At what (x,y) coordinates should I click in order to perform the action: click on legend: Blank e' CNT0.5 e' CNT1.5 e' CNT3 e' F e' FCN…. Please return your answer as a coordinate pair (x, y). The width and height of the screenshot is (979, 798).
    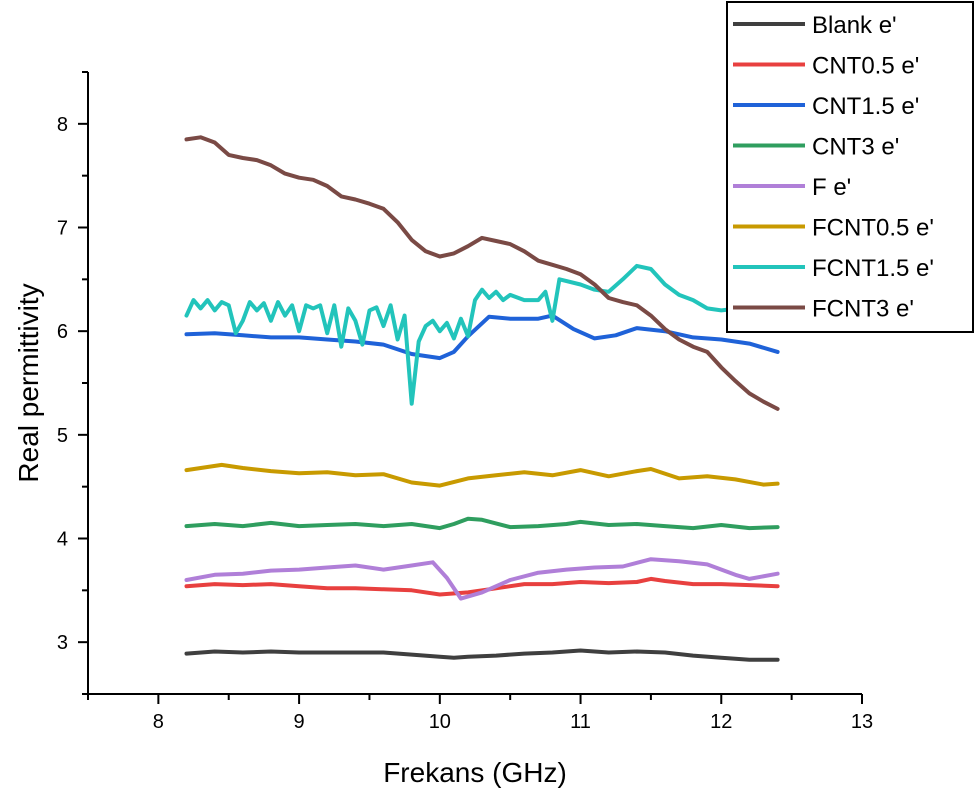
    Looking at the image, I should click on (850, 167).